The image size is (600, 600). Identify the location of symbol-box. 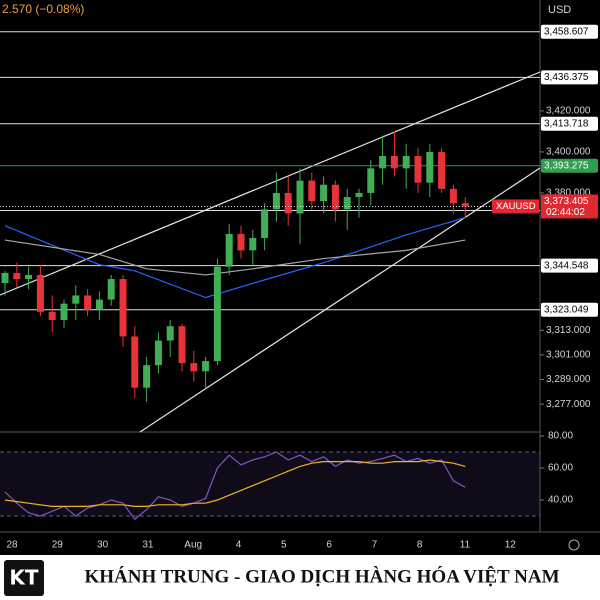
(515, 206).